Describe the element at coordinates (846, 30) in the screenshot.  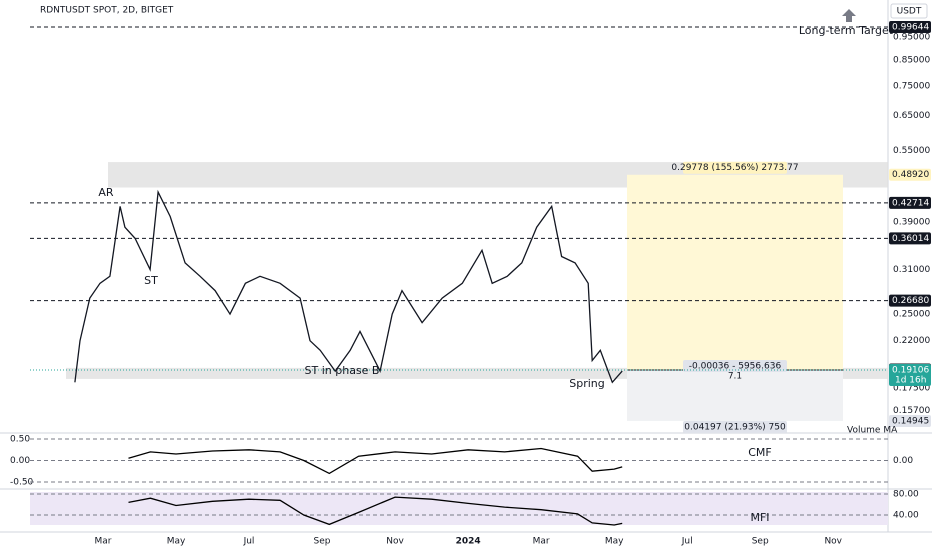
I see `annotation: Long-term Target` at that location.